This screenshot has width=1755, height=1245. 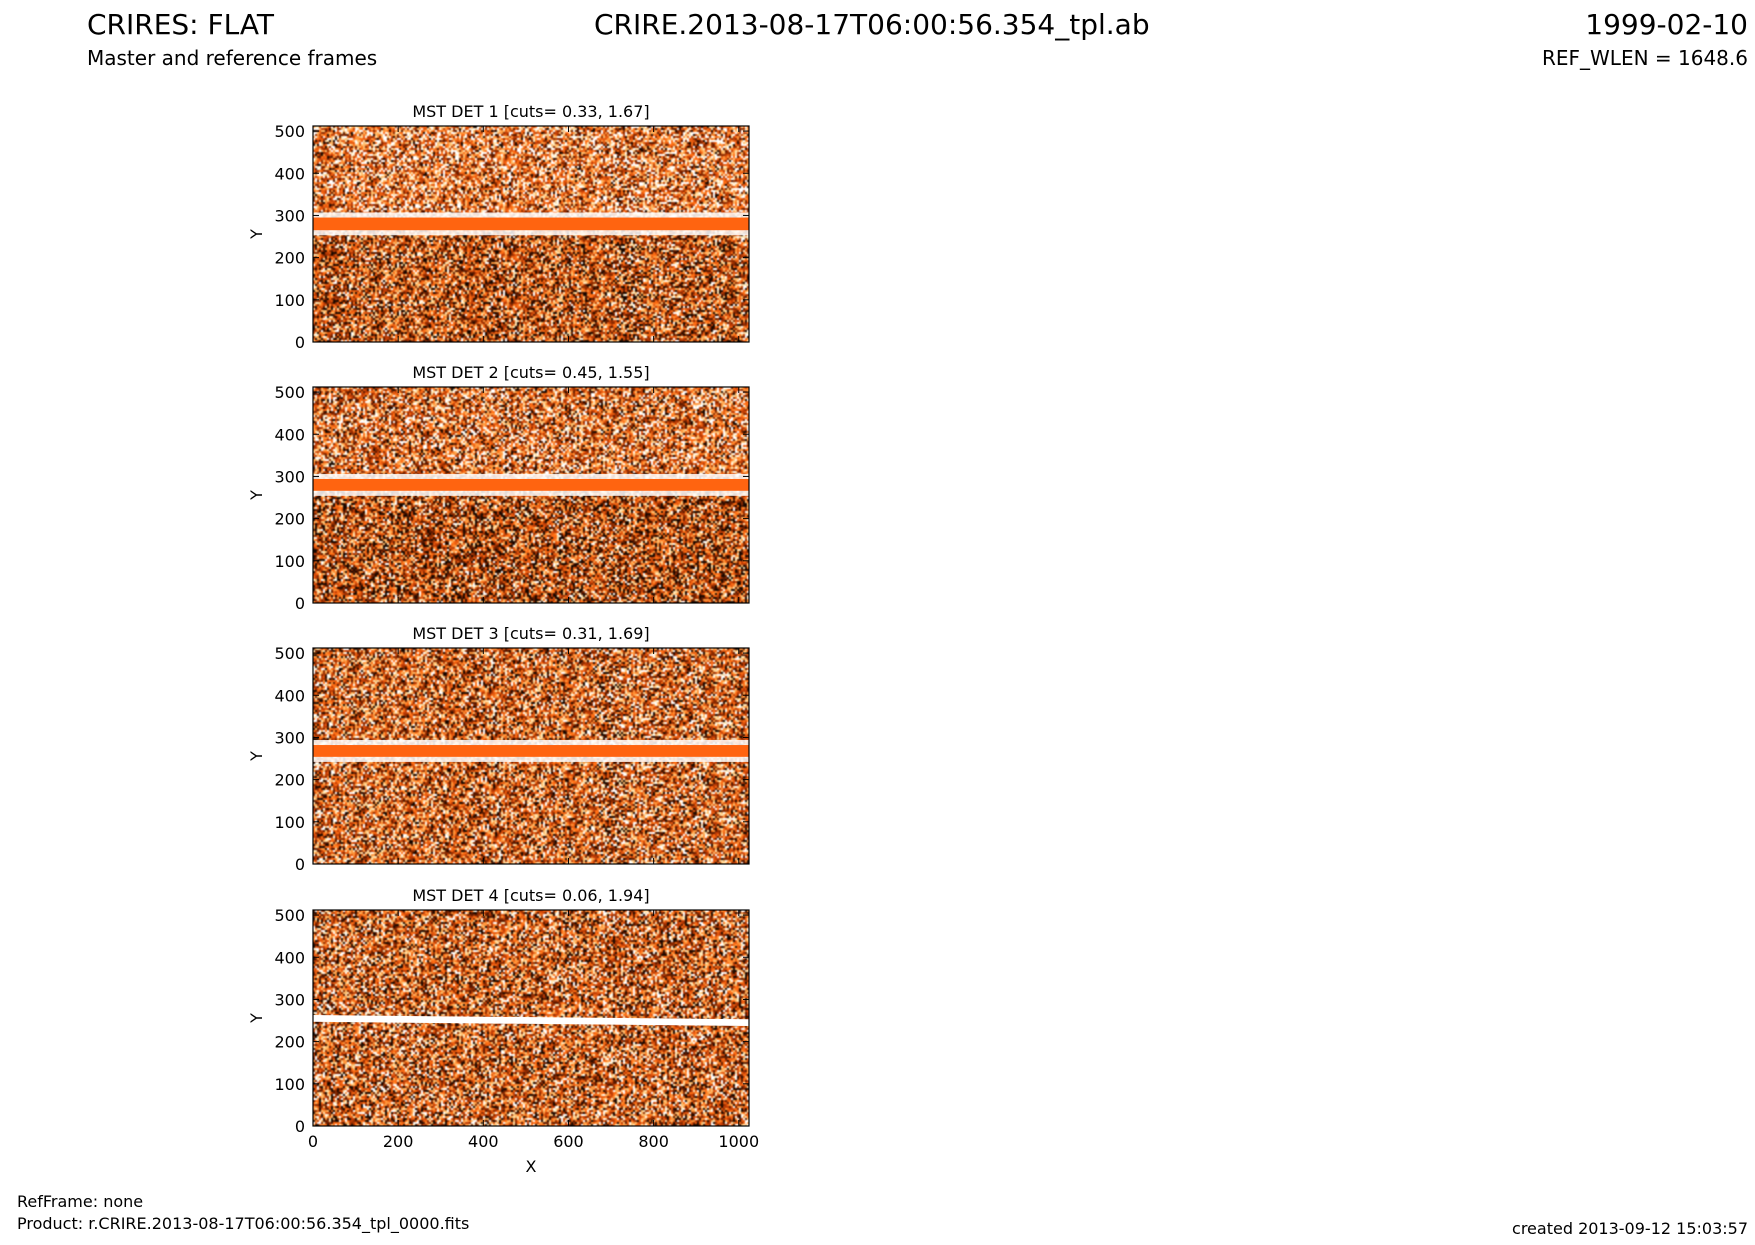 I want to click on footer-created: created 2013-09-12 15:03:57, so click(x=1630, y=1228).